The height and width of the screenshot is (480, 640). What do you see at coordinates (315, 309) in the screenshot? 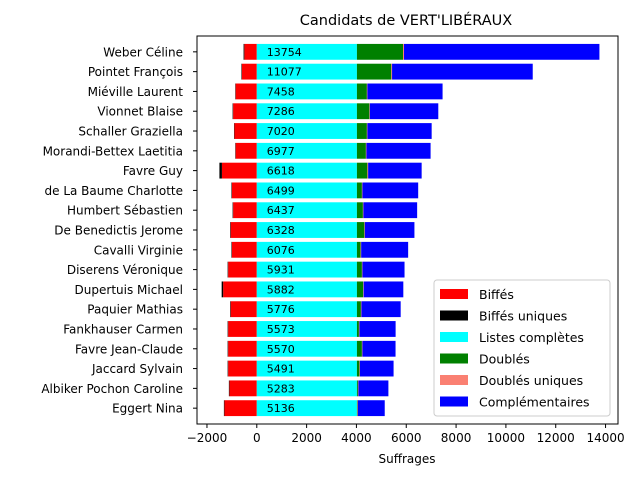
I see `bar-row-paquier-mathias: 5776` at bounding box center [315, 309].